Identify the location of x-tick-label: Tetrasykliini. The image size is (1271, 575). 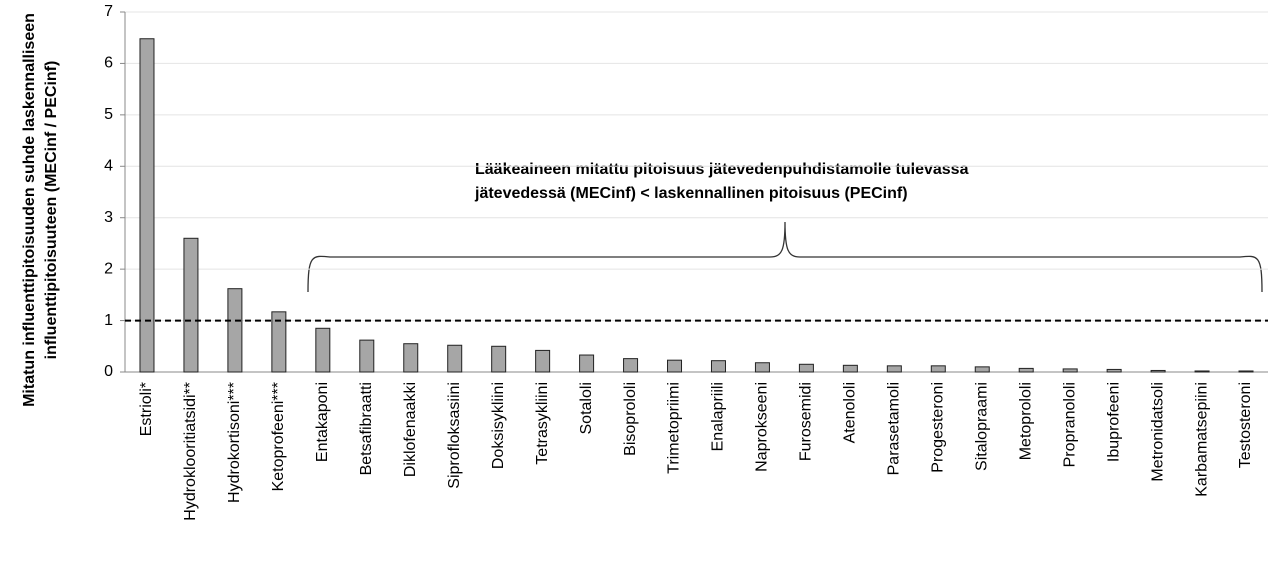
(542, 423).